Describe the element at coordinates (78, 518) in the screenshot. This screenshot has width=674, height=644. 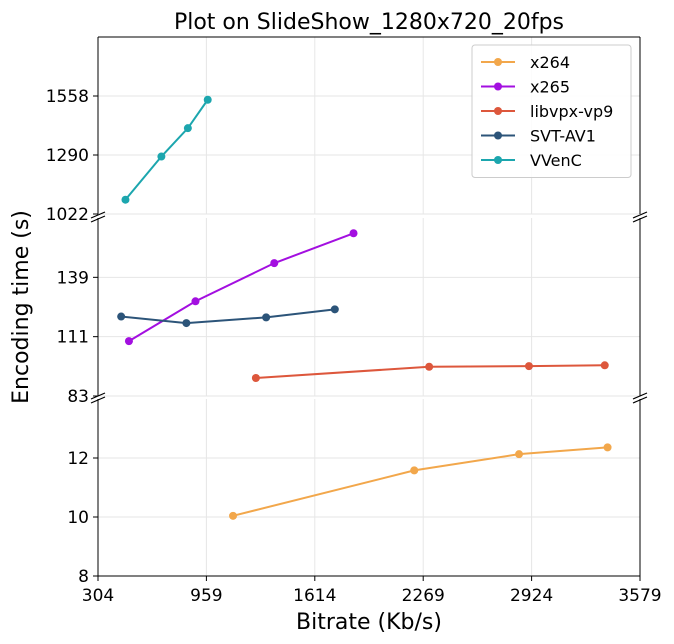
I see `y-tick-label: 10` at that location.